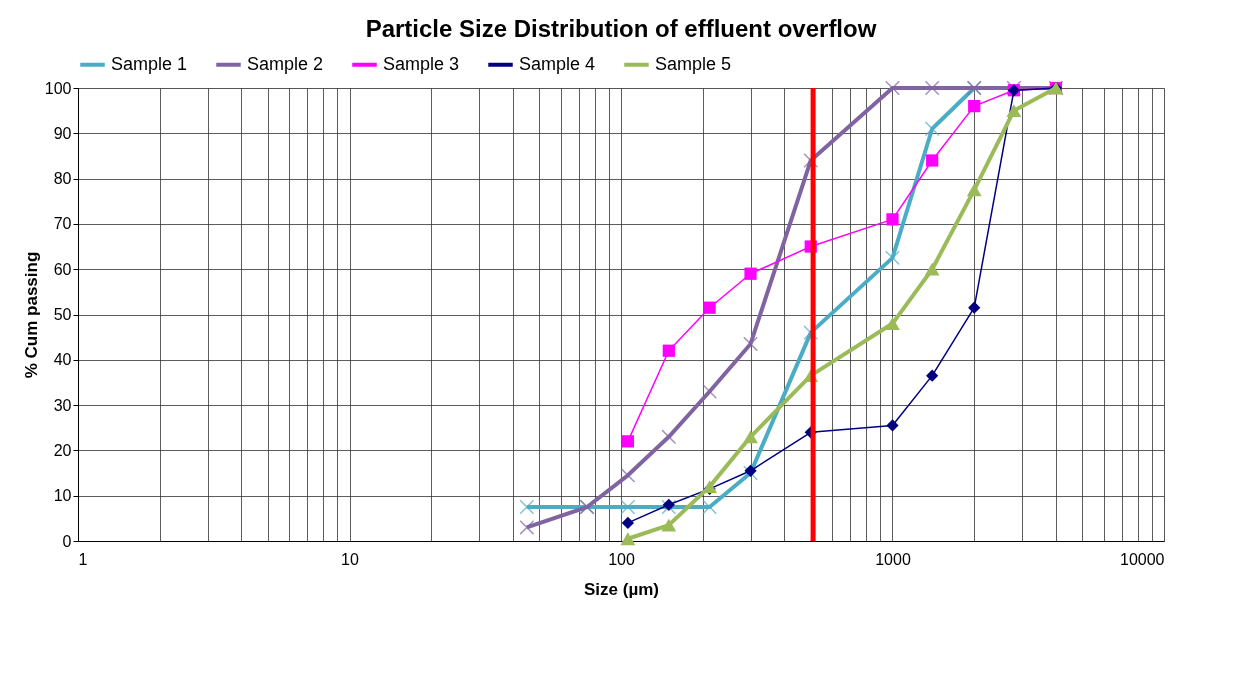  What do you see at coordinates (350, 559) in the screenshot?
I see `x-tick-label: 10` at bounding box center [350, 559].